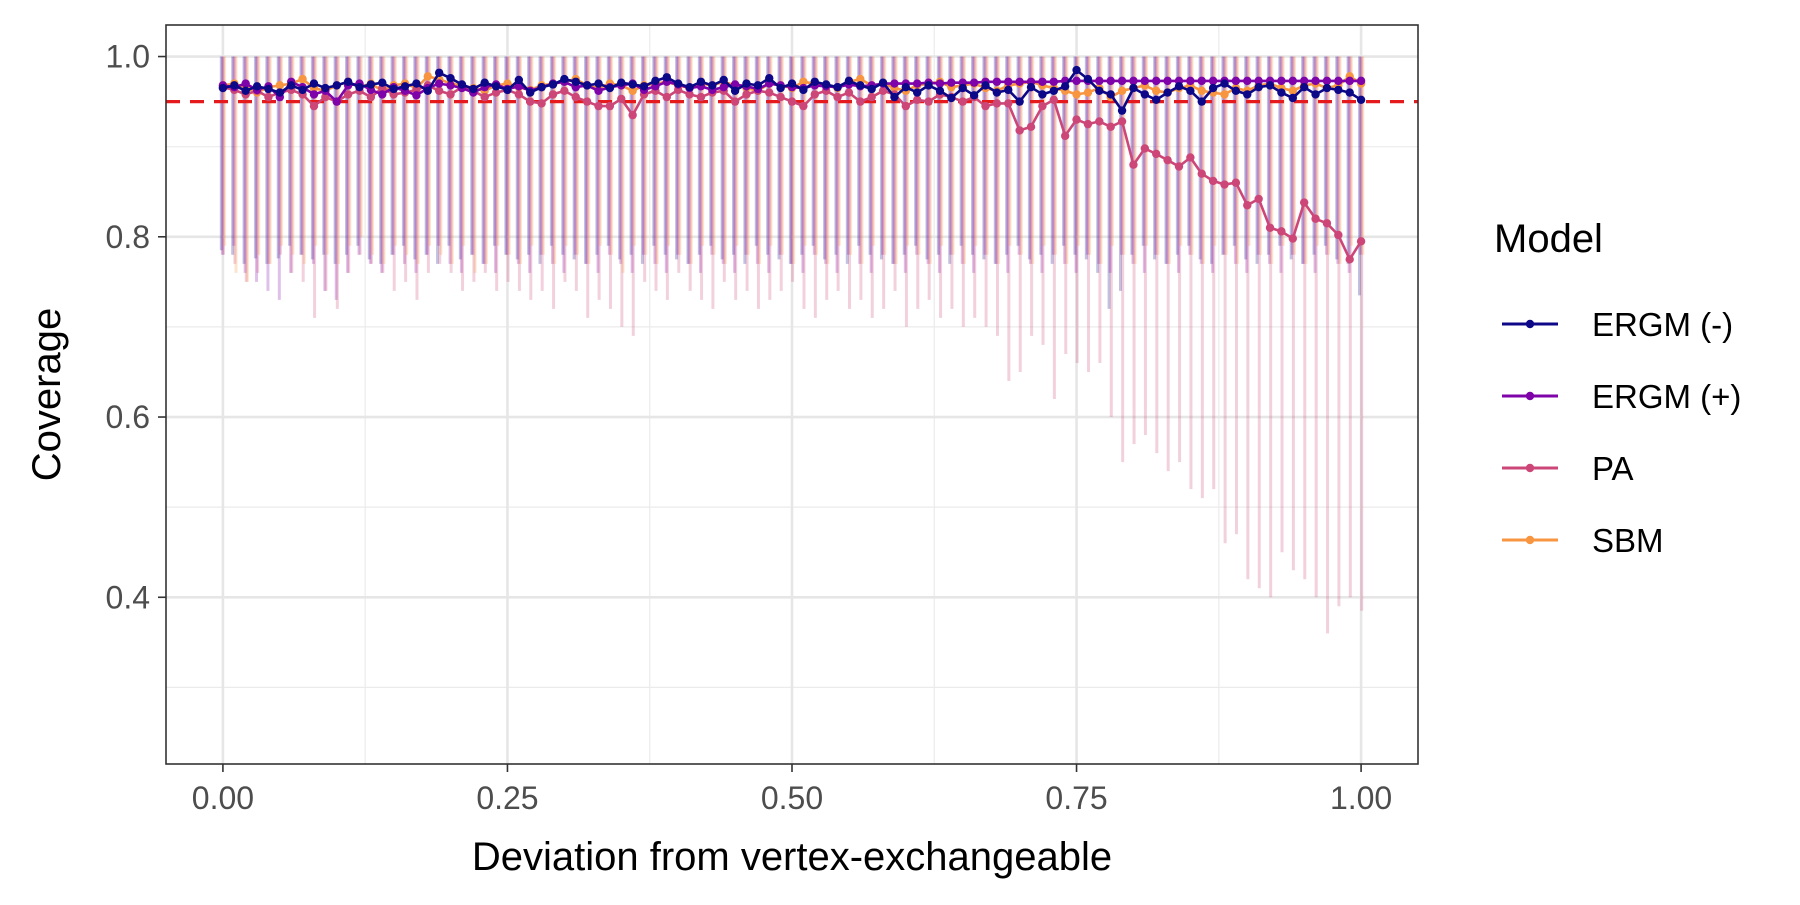 The width and height of the screenshot is (1800, 905). I want to click on legend-label-sbm: SBM, so click(1628, 540).